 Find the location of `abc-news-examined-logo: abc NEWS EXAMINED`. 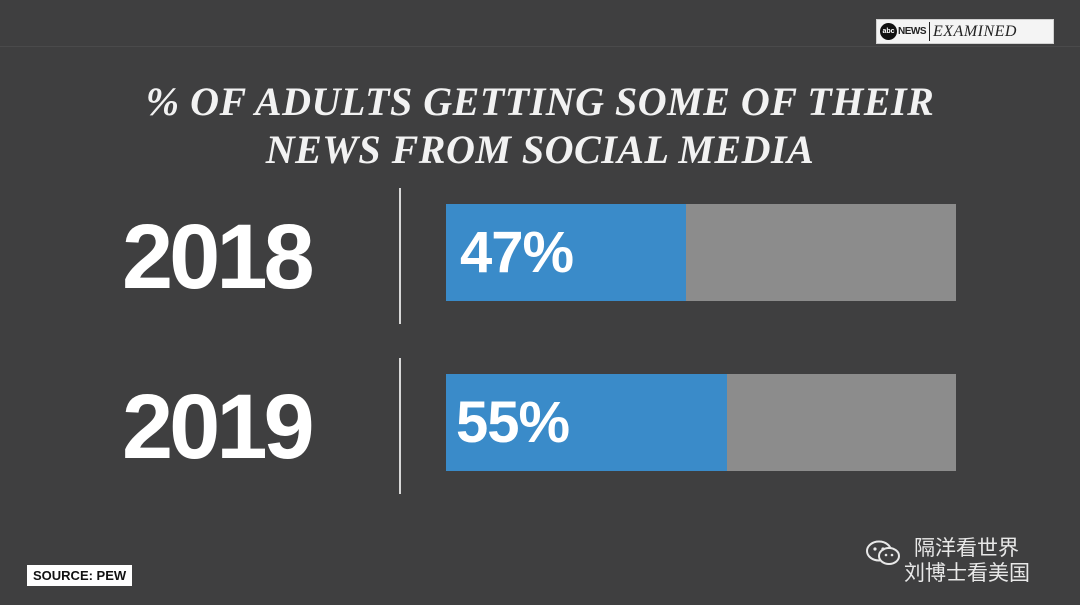

abc-news-examined-logo: abc NEWS EXAMINED is located at coordinates (965, 31).